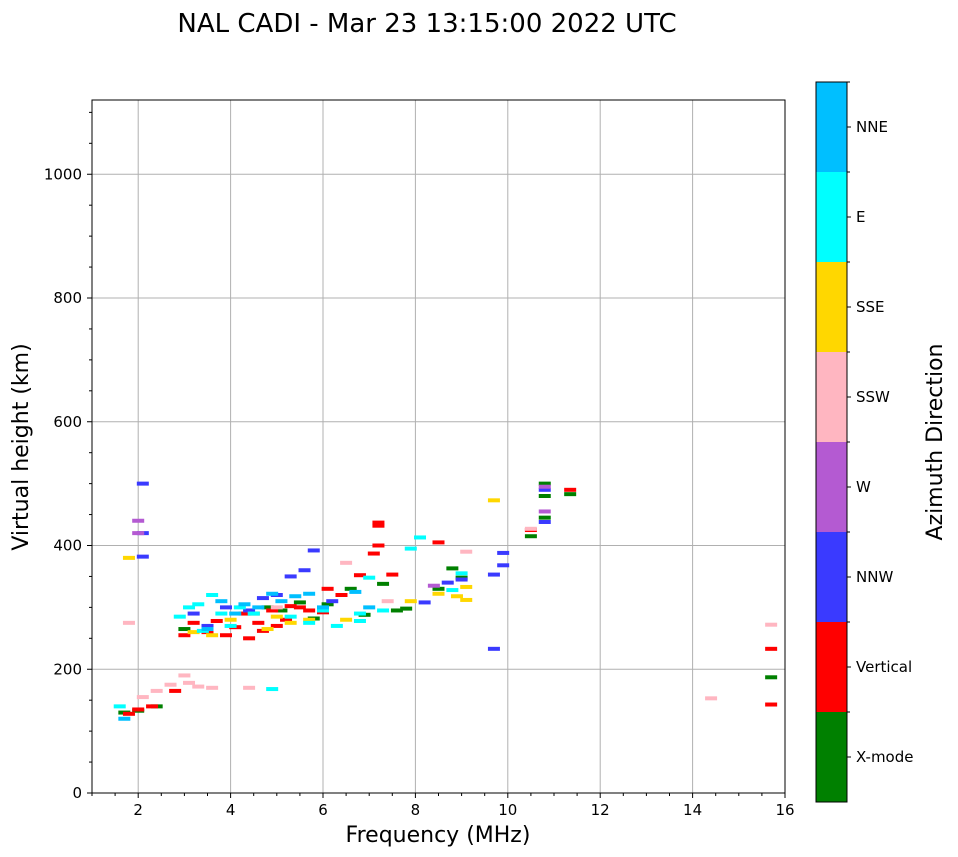  I want to click on x-axis-ticks: 2 4 6 8 10 12 14 16, so click(443, 806).